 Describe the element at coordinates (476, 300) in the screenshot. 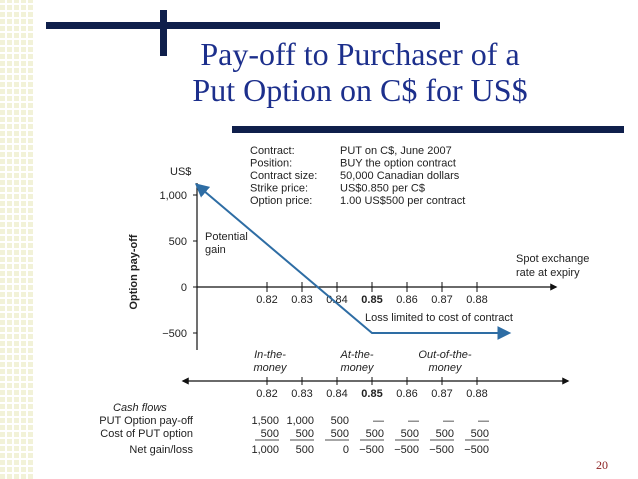

I see `x-tick-label: 0.88` at that location.